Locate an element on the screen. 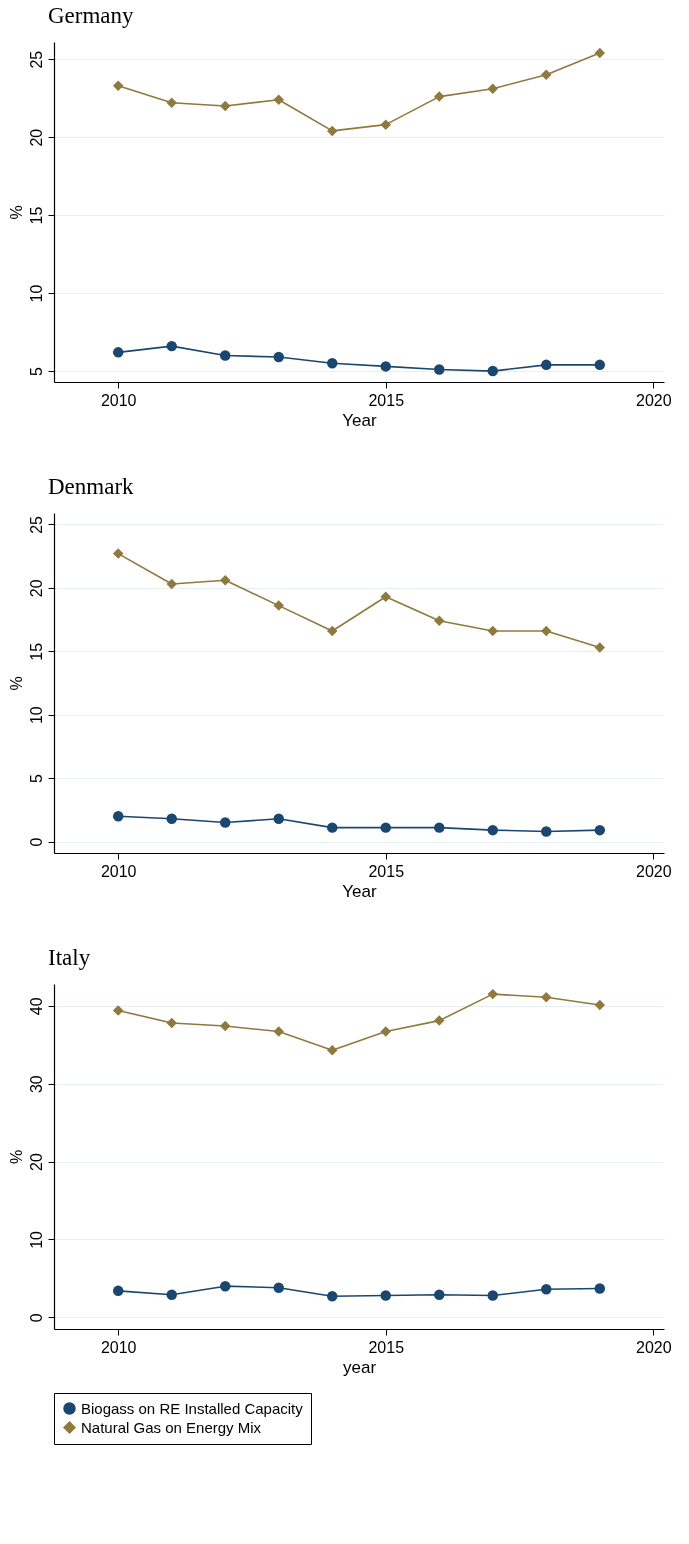 The width and height of the screenshot is (689, 1544). x-axis-title: year is located at coordinates (359, 1367).